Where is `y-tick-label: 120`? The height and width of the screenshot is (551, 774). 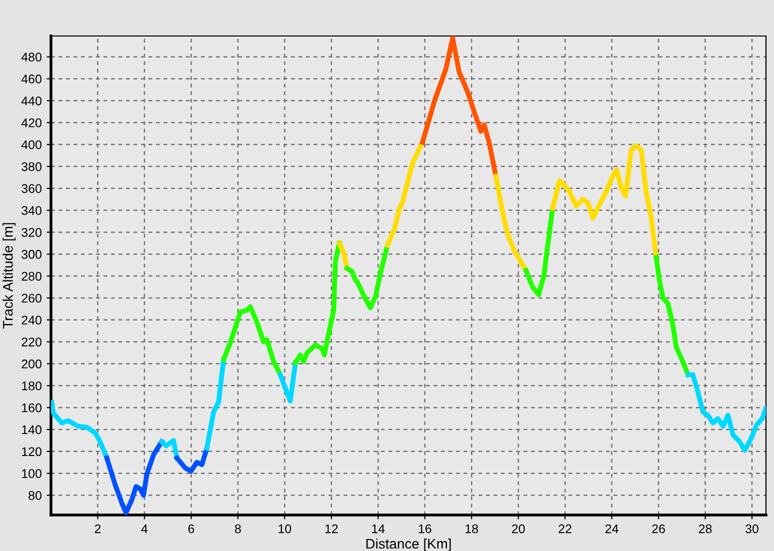
y-tick-label: 120 is located at coordinates (32, 451).